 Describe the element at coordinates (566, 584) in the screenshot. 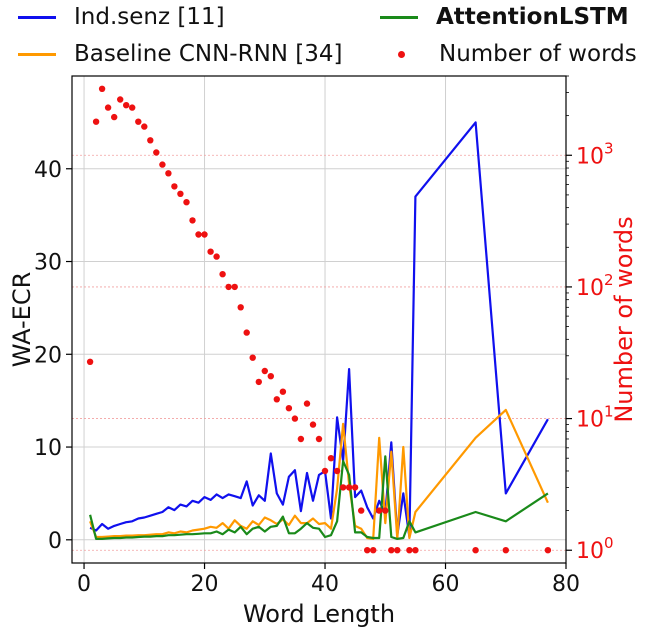

I see `x-tick-label: 80` at that location.